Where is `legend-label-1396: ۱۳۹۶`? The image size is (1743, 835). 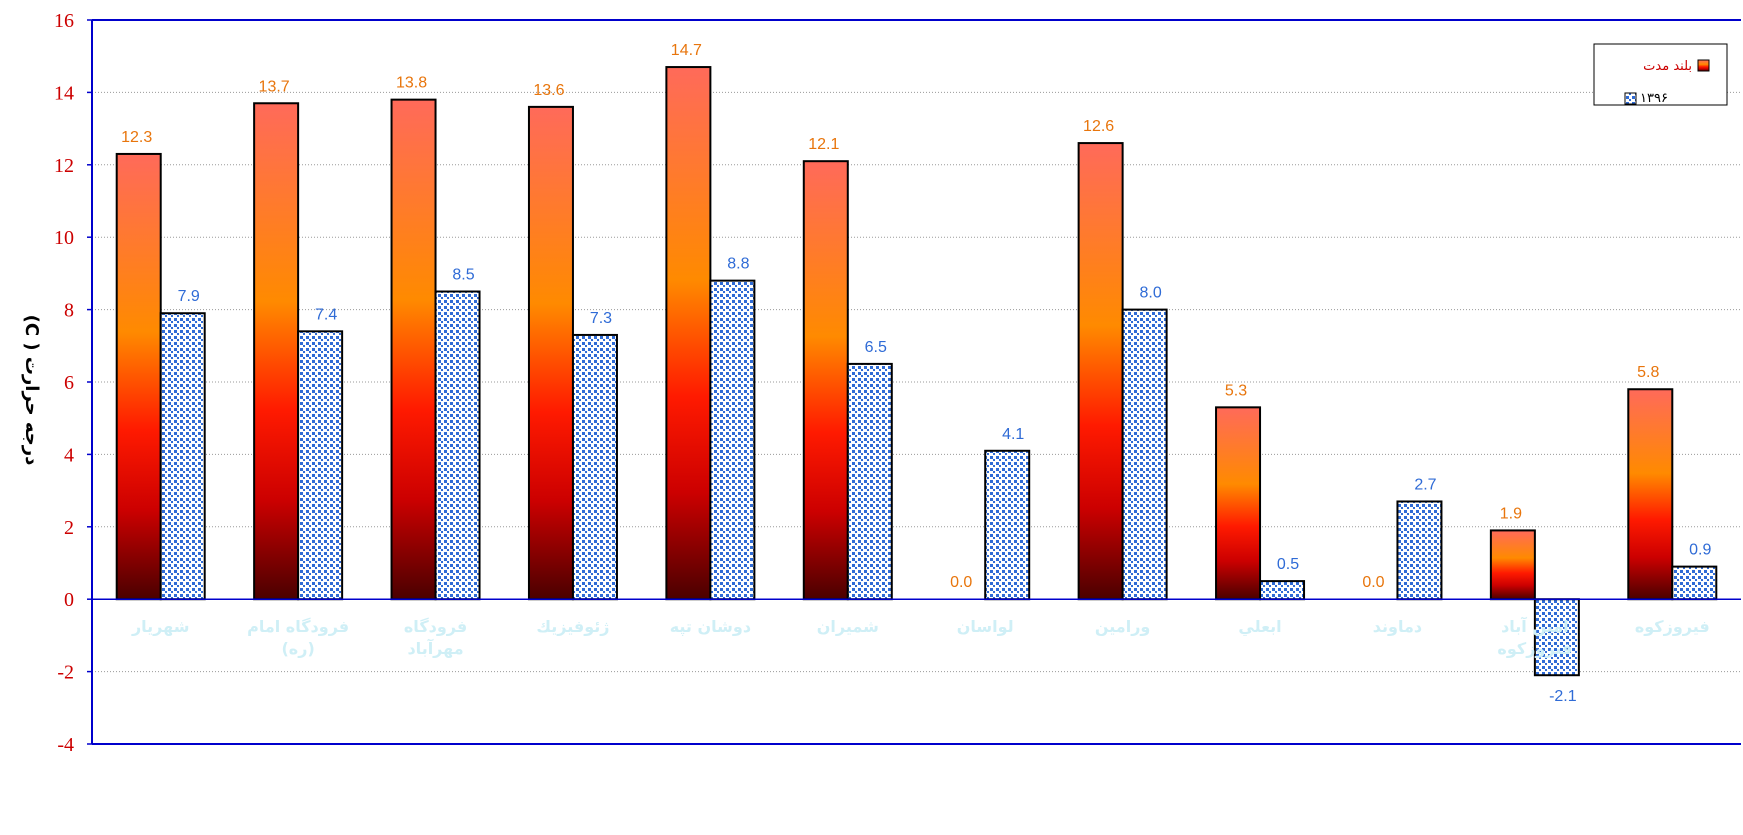
legend-label-1396: ۱۳۹۶ is located at coordinates (1654, 98).